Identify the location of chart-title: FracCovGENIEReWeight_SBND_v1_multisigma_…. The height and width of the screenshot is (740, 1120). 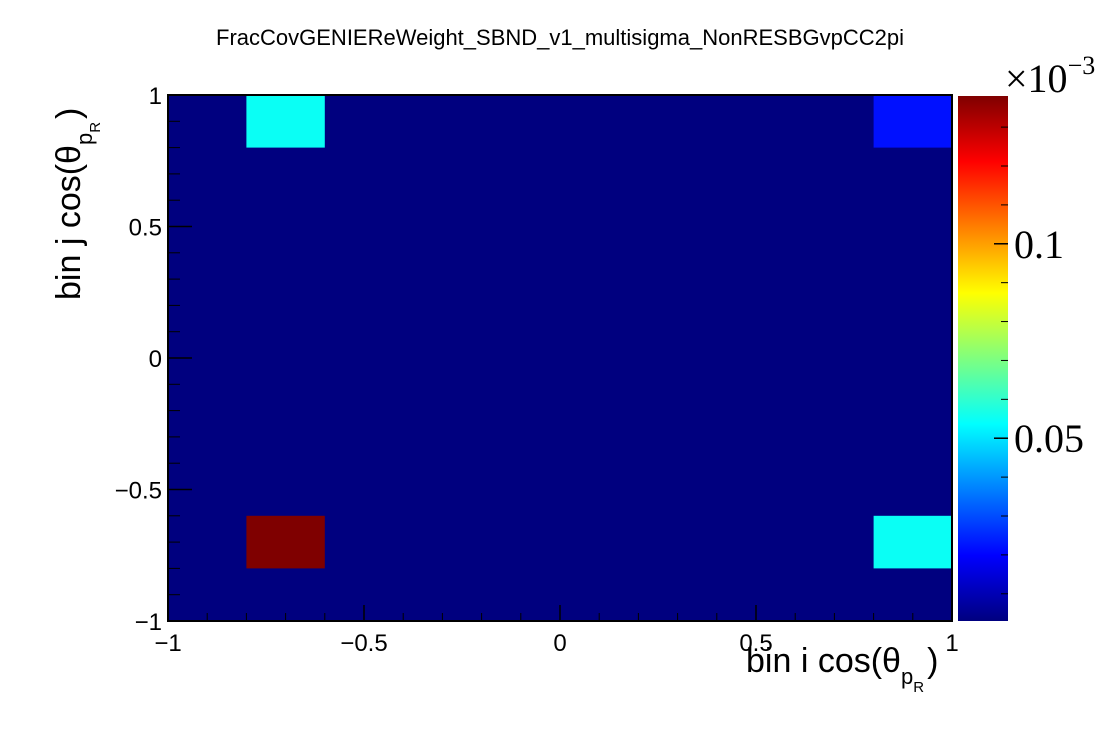
(560, 37).